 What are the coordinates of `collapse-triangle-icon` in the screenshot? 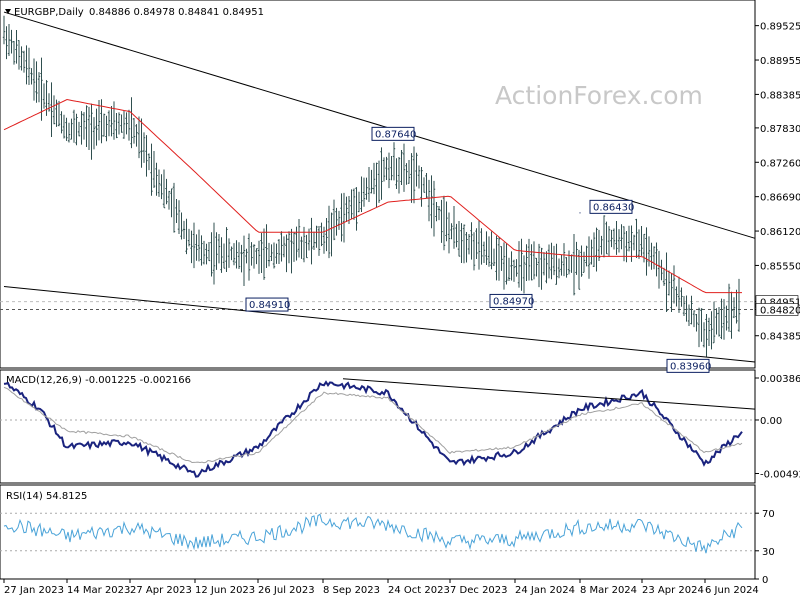 It's located at (8, 11).